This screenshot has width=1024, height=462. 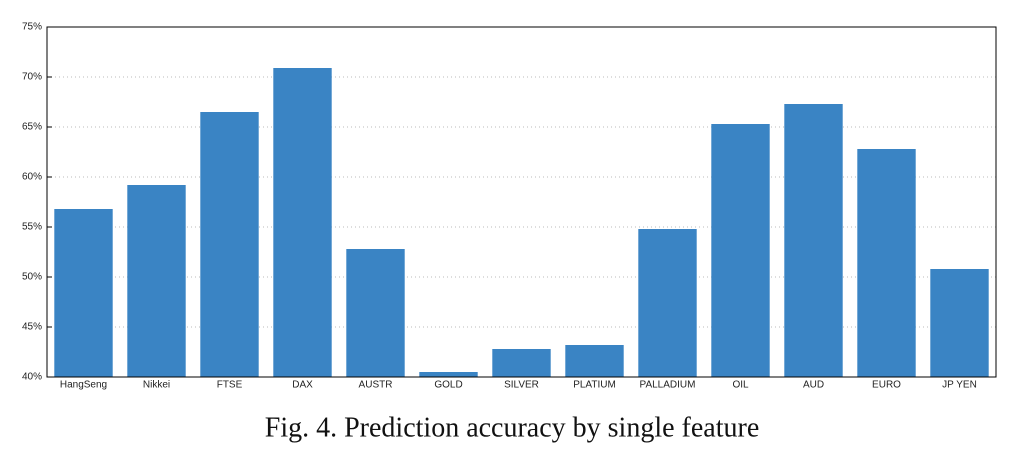 What do you see at coordinates (83, 385) in the screenshot?
I see `x-tick-label: HangSeng` at bounding box center [83, 385].